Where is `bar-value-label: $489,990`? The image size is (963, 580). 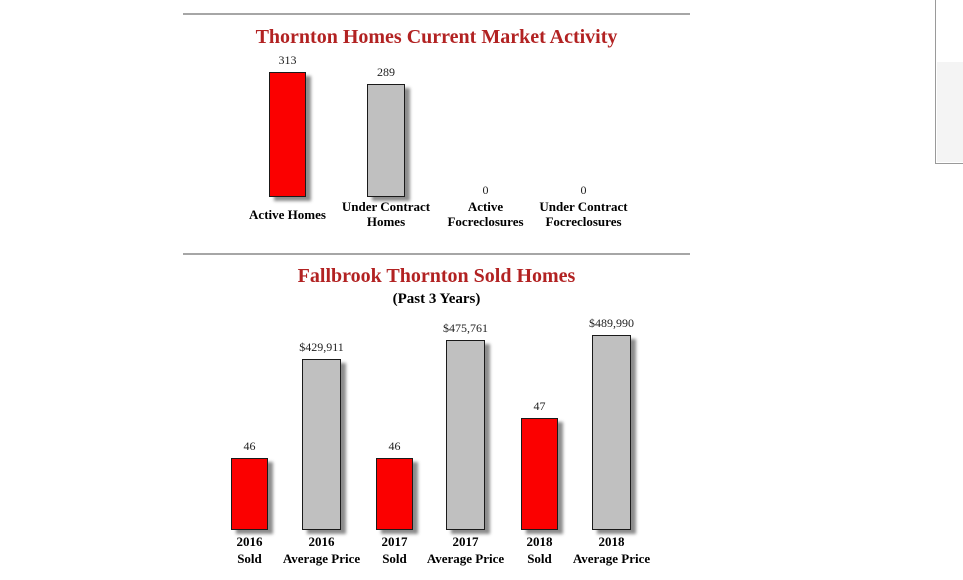
bar-value-label: $489,990 is located at coordinates (611, 323).